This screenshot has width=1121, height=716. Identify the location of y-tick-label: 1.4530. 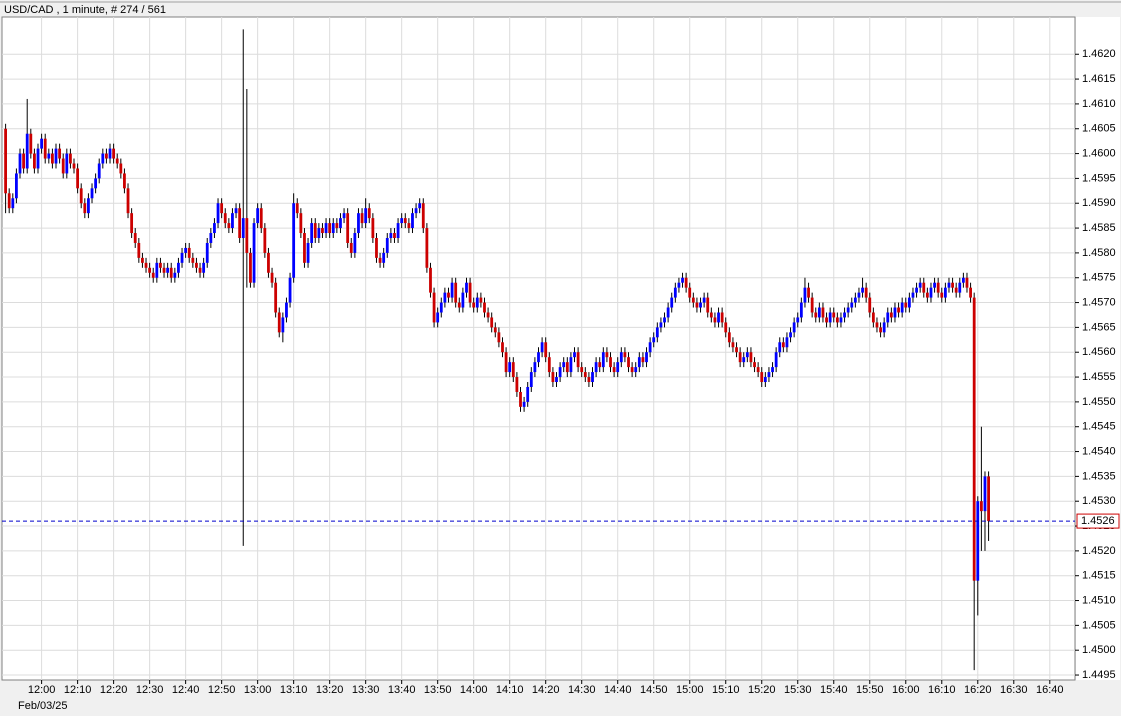
(1099, 501).